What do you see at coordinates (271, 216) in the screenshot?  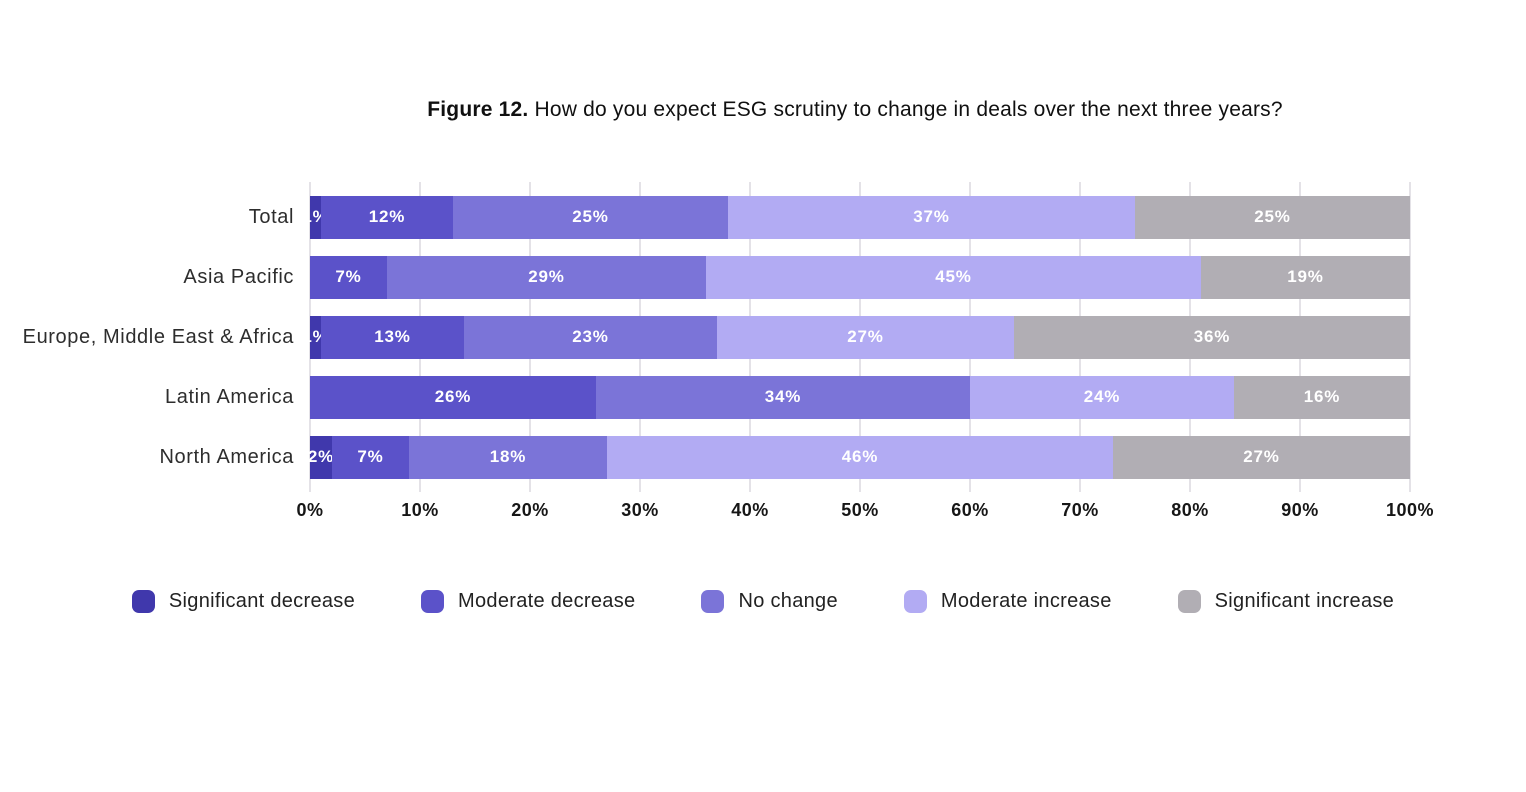 I see `category-label: Total` at bounding box center [271, 216].